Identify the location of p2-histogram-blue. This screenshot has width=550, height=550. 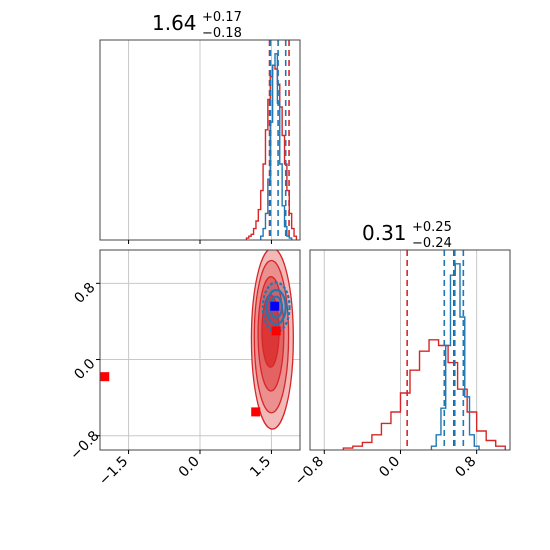
(455, 356).